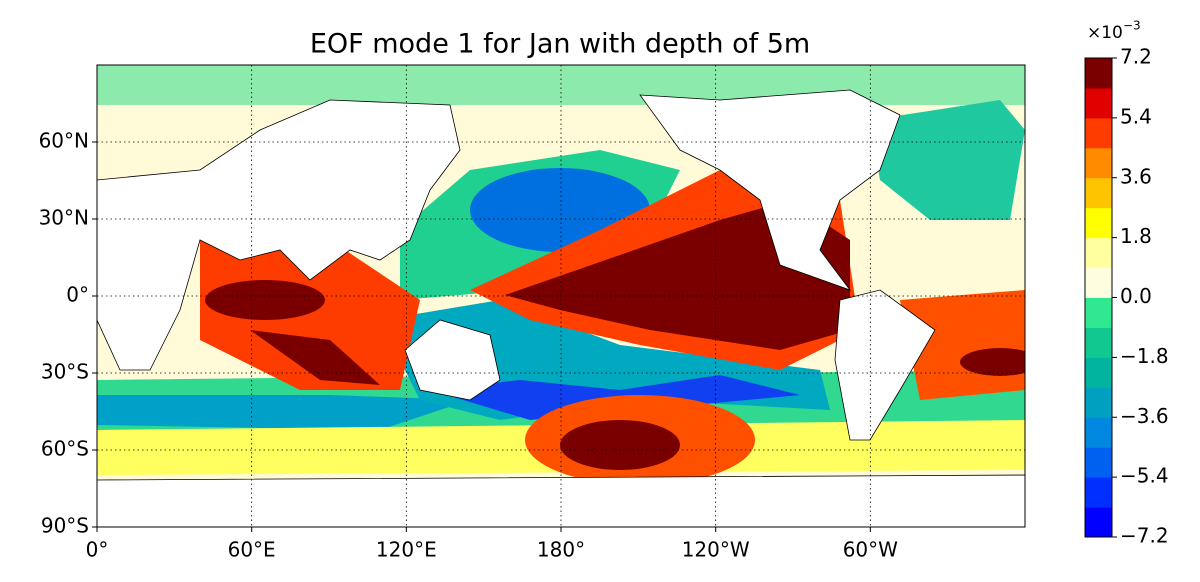  What do you see at coordinates (406, 550) in the screenshot?
I see `x-tick-label: 120°E` at bounding box center [406, 550].